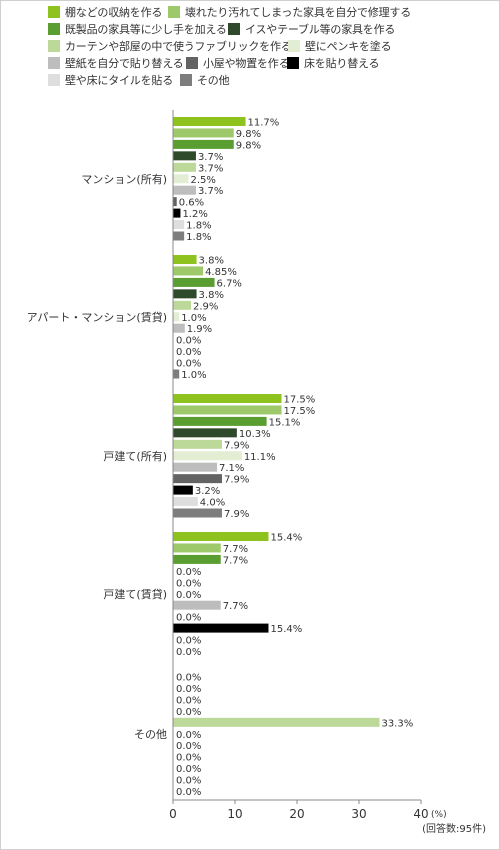 This screenshot has width=500, height=850. I want to click on x-tick-label: 30, so click(358, 814).